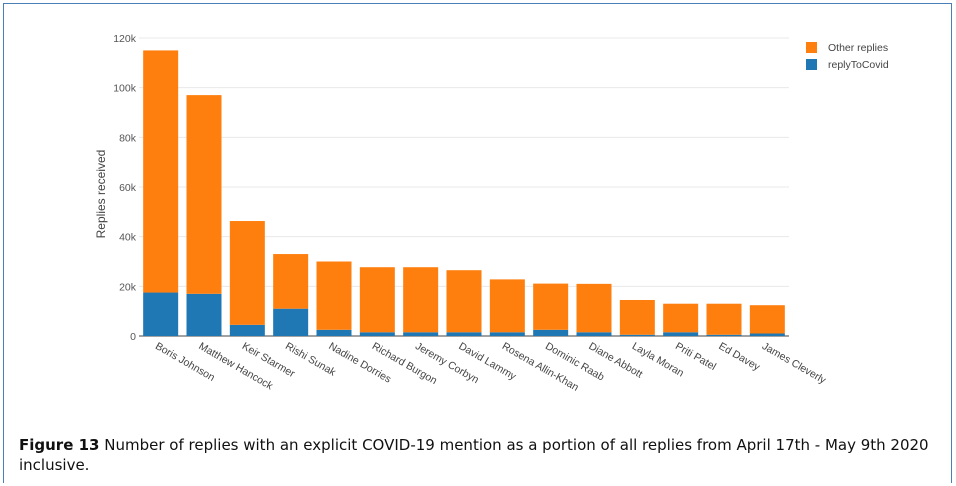 This screenshot has width=956, height=486. Describe the element at coordinates (740, 357) in the screenshot. I see `x-category-label: Ed Davey` at that location.